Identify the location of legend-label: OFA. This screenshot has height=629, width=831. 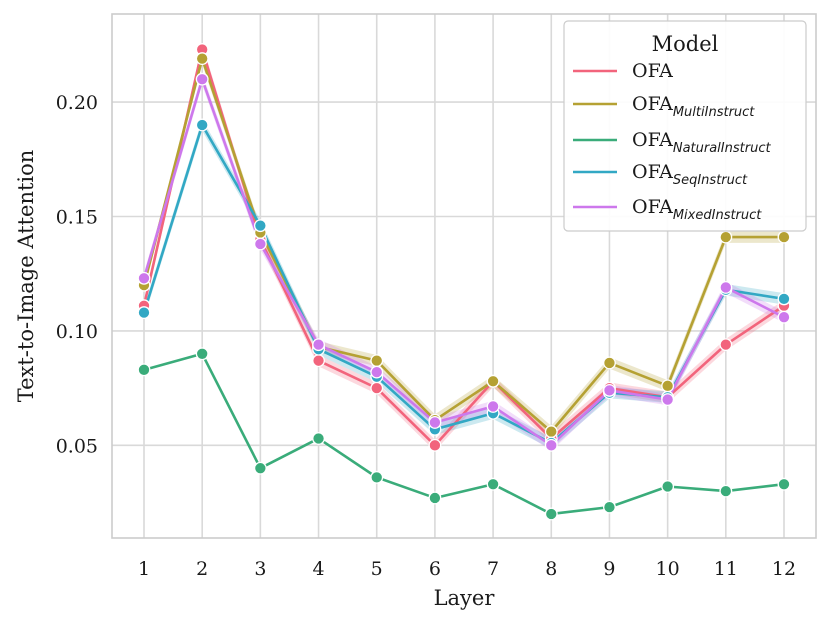
(652, 71).